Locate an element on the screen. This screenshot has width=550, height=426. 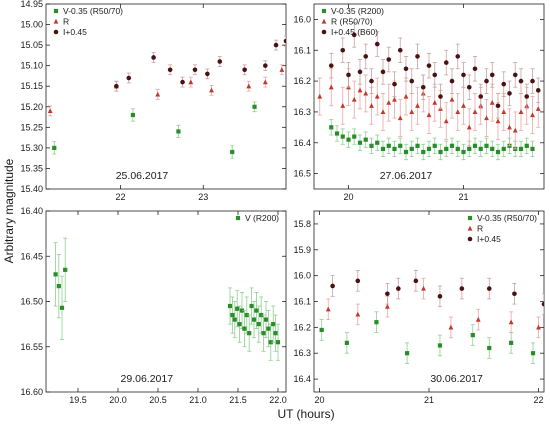
legend-label: I+0.45 (B60) is located at coordinates (354, 32).